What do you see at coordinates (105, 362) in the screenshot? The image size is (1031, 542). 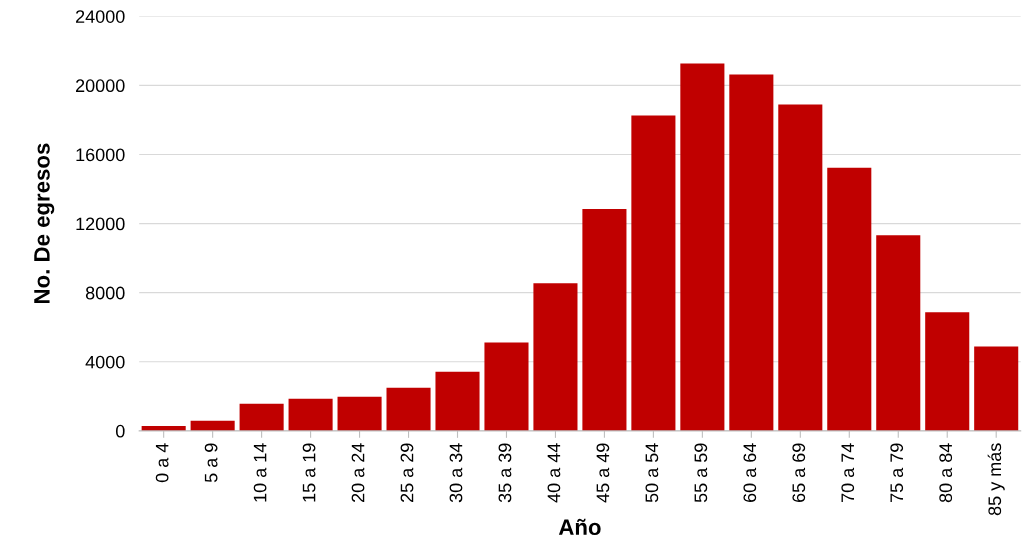 I see `y-tick-label: 4000` at bounding box center [105, 362].